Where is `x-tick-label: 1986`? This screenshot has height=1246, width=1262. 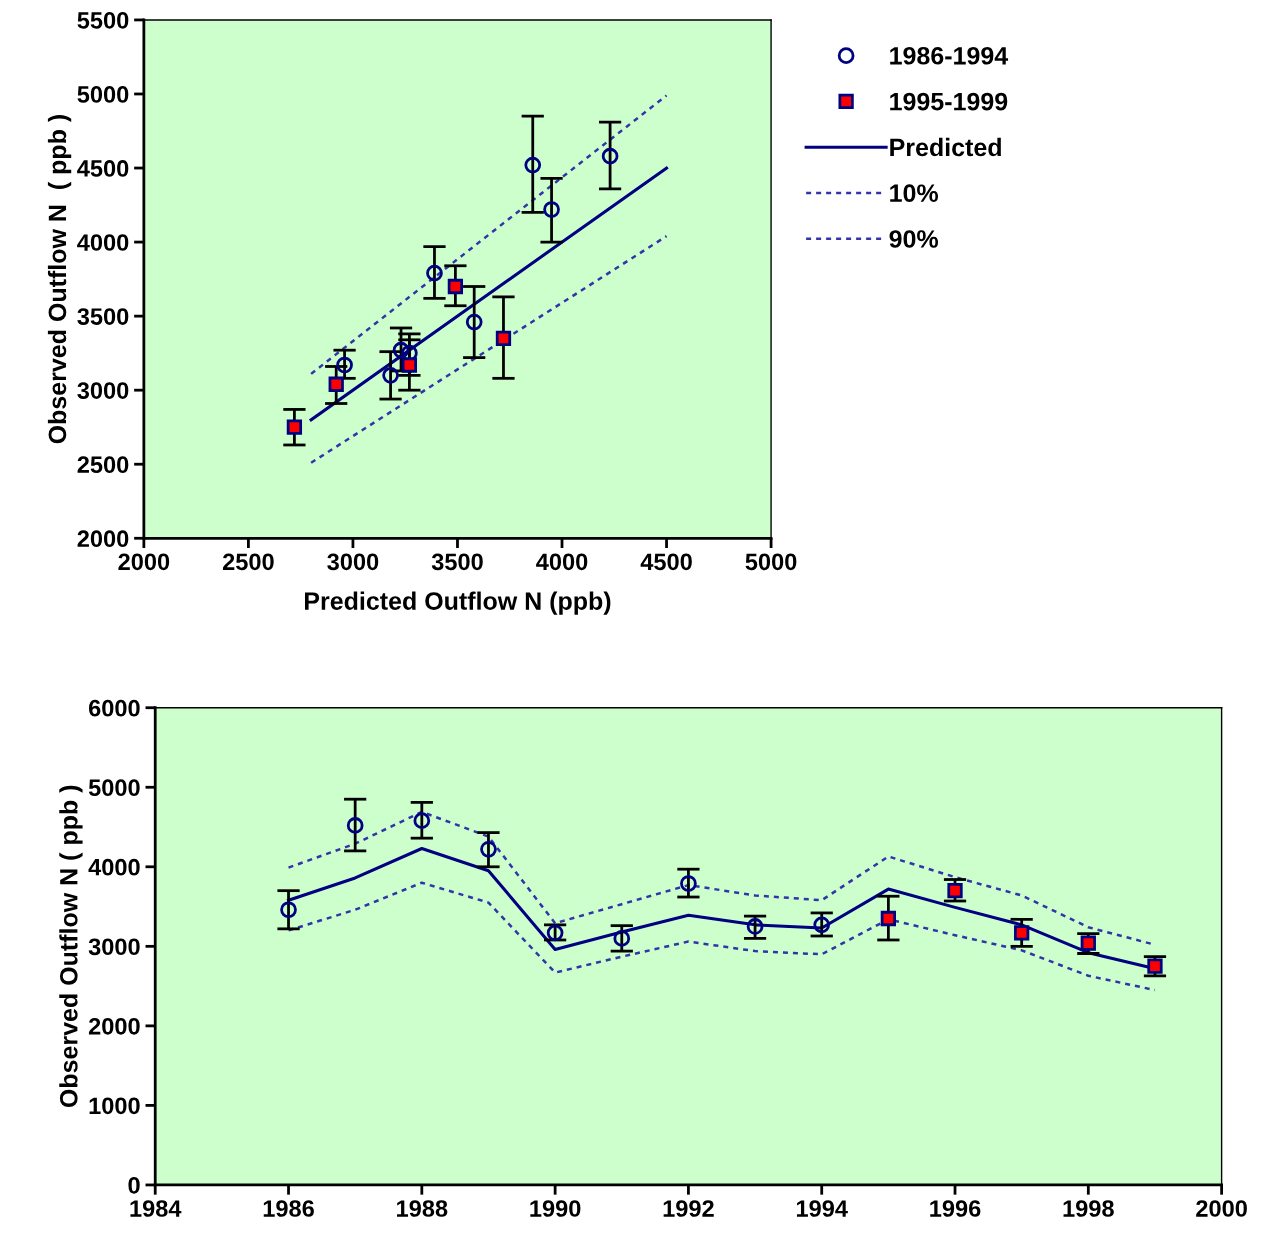 x-tick-label: 1986 is located at coordinates (288, 1208).